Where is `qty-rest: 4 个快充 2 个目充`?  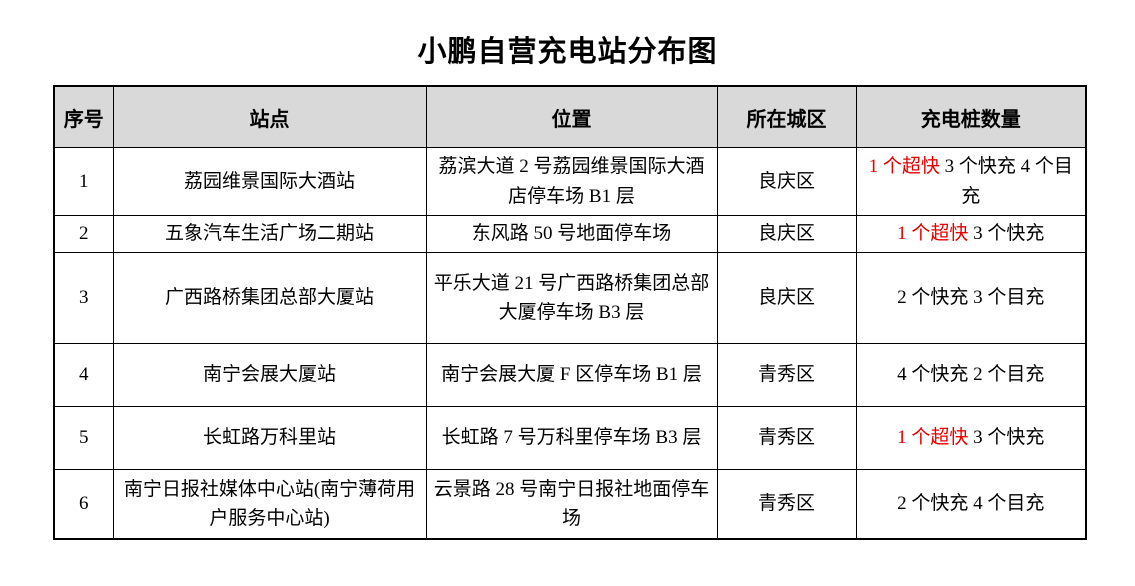
qty-rest: 4 个快充 2 个目充 is located at coordinates (971, 375).